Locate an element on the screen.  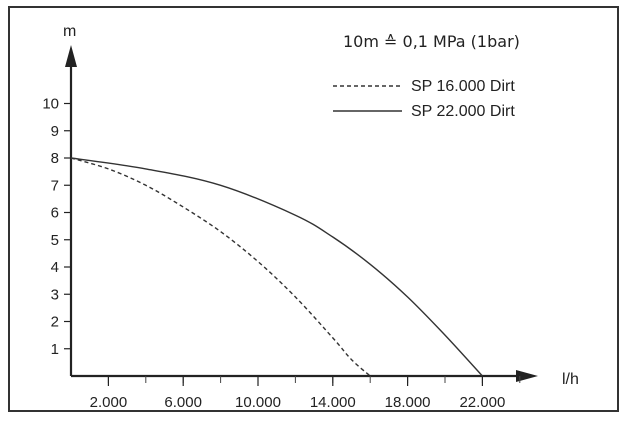
y-axis-arrow is located at coordinates (71, 56).